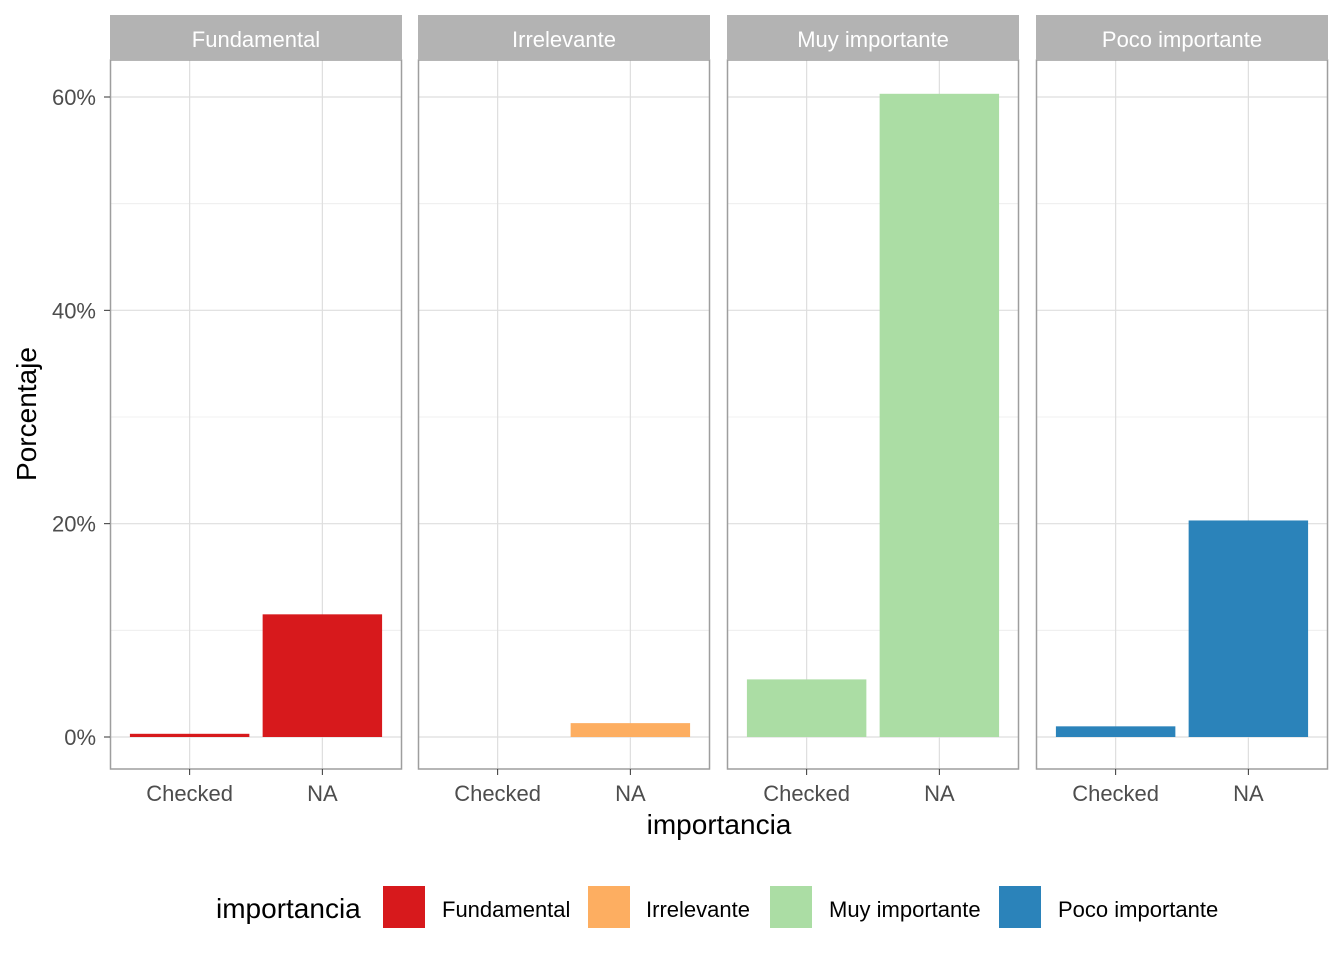  What do you see at coordinates (74, 310) in the screenshot?
I see `y-tick-label: 40%` at bounding box center [74, 310].